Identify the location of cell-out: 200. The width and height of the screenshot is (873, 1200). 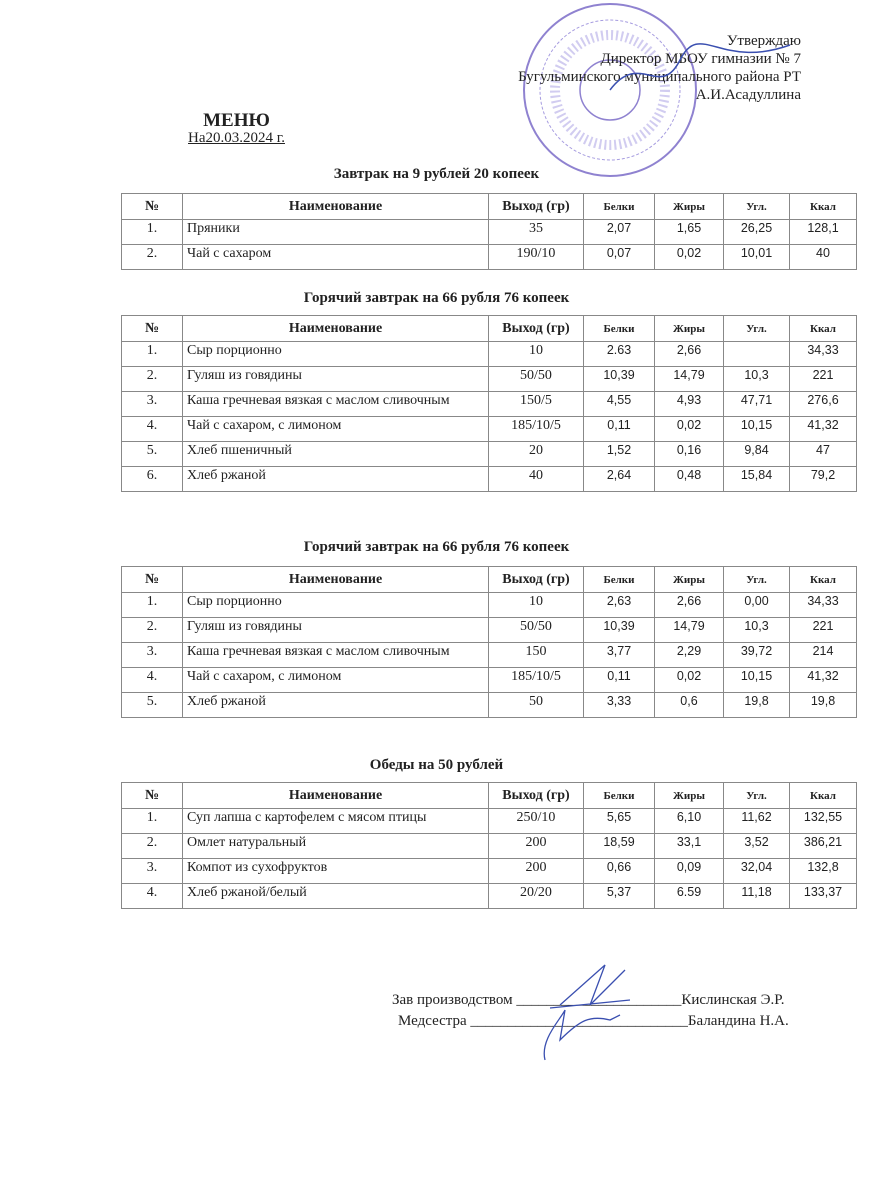
(536, 846).